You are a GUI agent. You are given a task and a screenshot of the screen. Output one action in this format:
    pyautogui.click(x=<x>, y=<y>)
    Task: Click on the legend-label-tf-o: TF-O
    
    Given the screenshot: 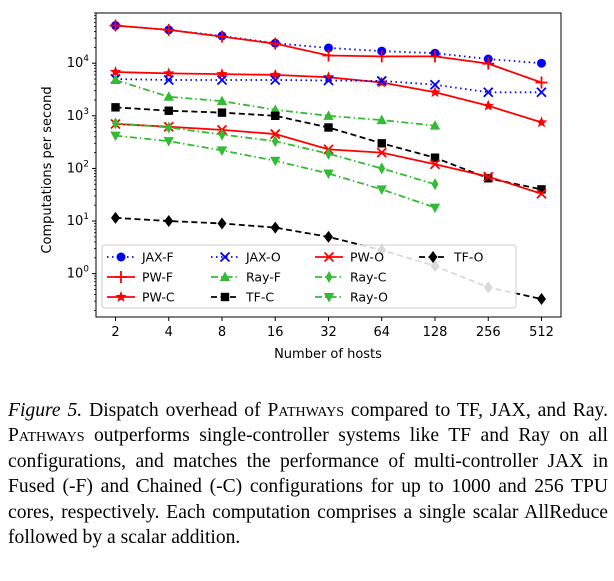 What is the action you would take?
    pyautogui.click(x=468, y=257)
    